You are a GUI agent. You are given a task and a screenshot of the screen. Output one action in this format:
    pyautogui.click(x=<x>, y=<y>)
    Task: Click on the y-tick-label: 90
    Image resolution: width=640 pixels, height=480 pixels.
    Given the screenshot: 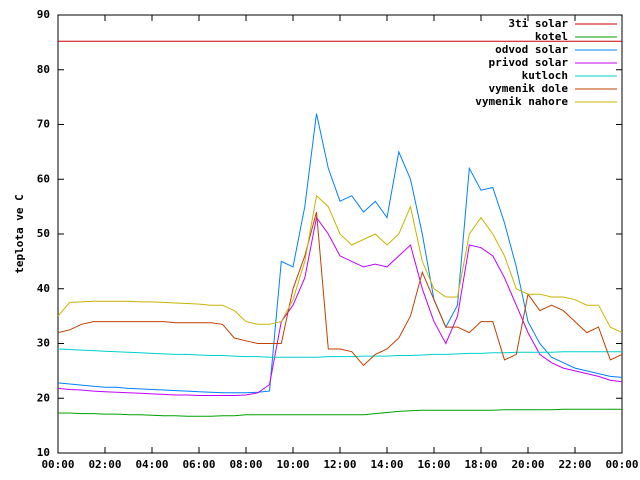 What is the action you would take?
    pyautogui.click(x=43, y=14)
    